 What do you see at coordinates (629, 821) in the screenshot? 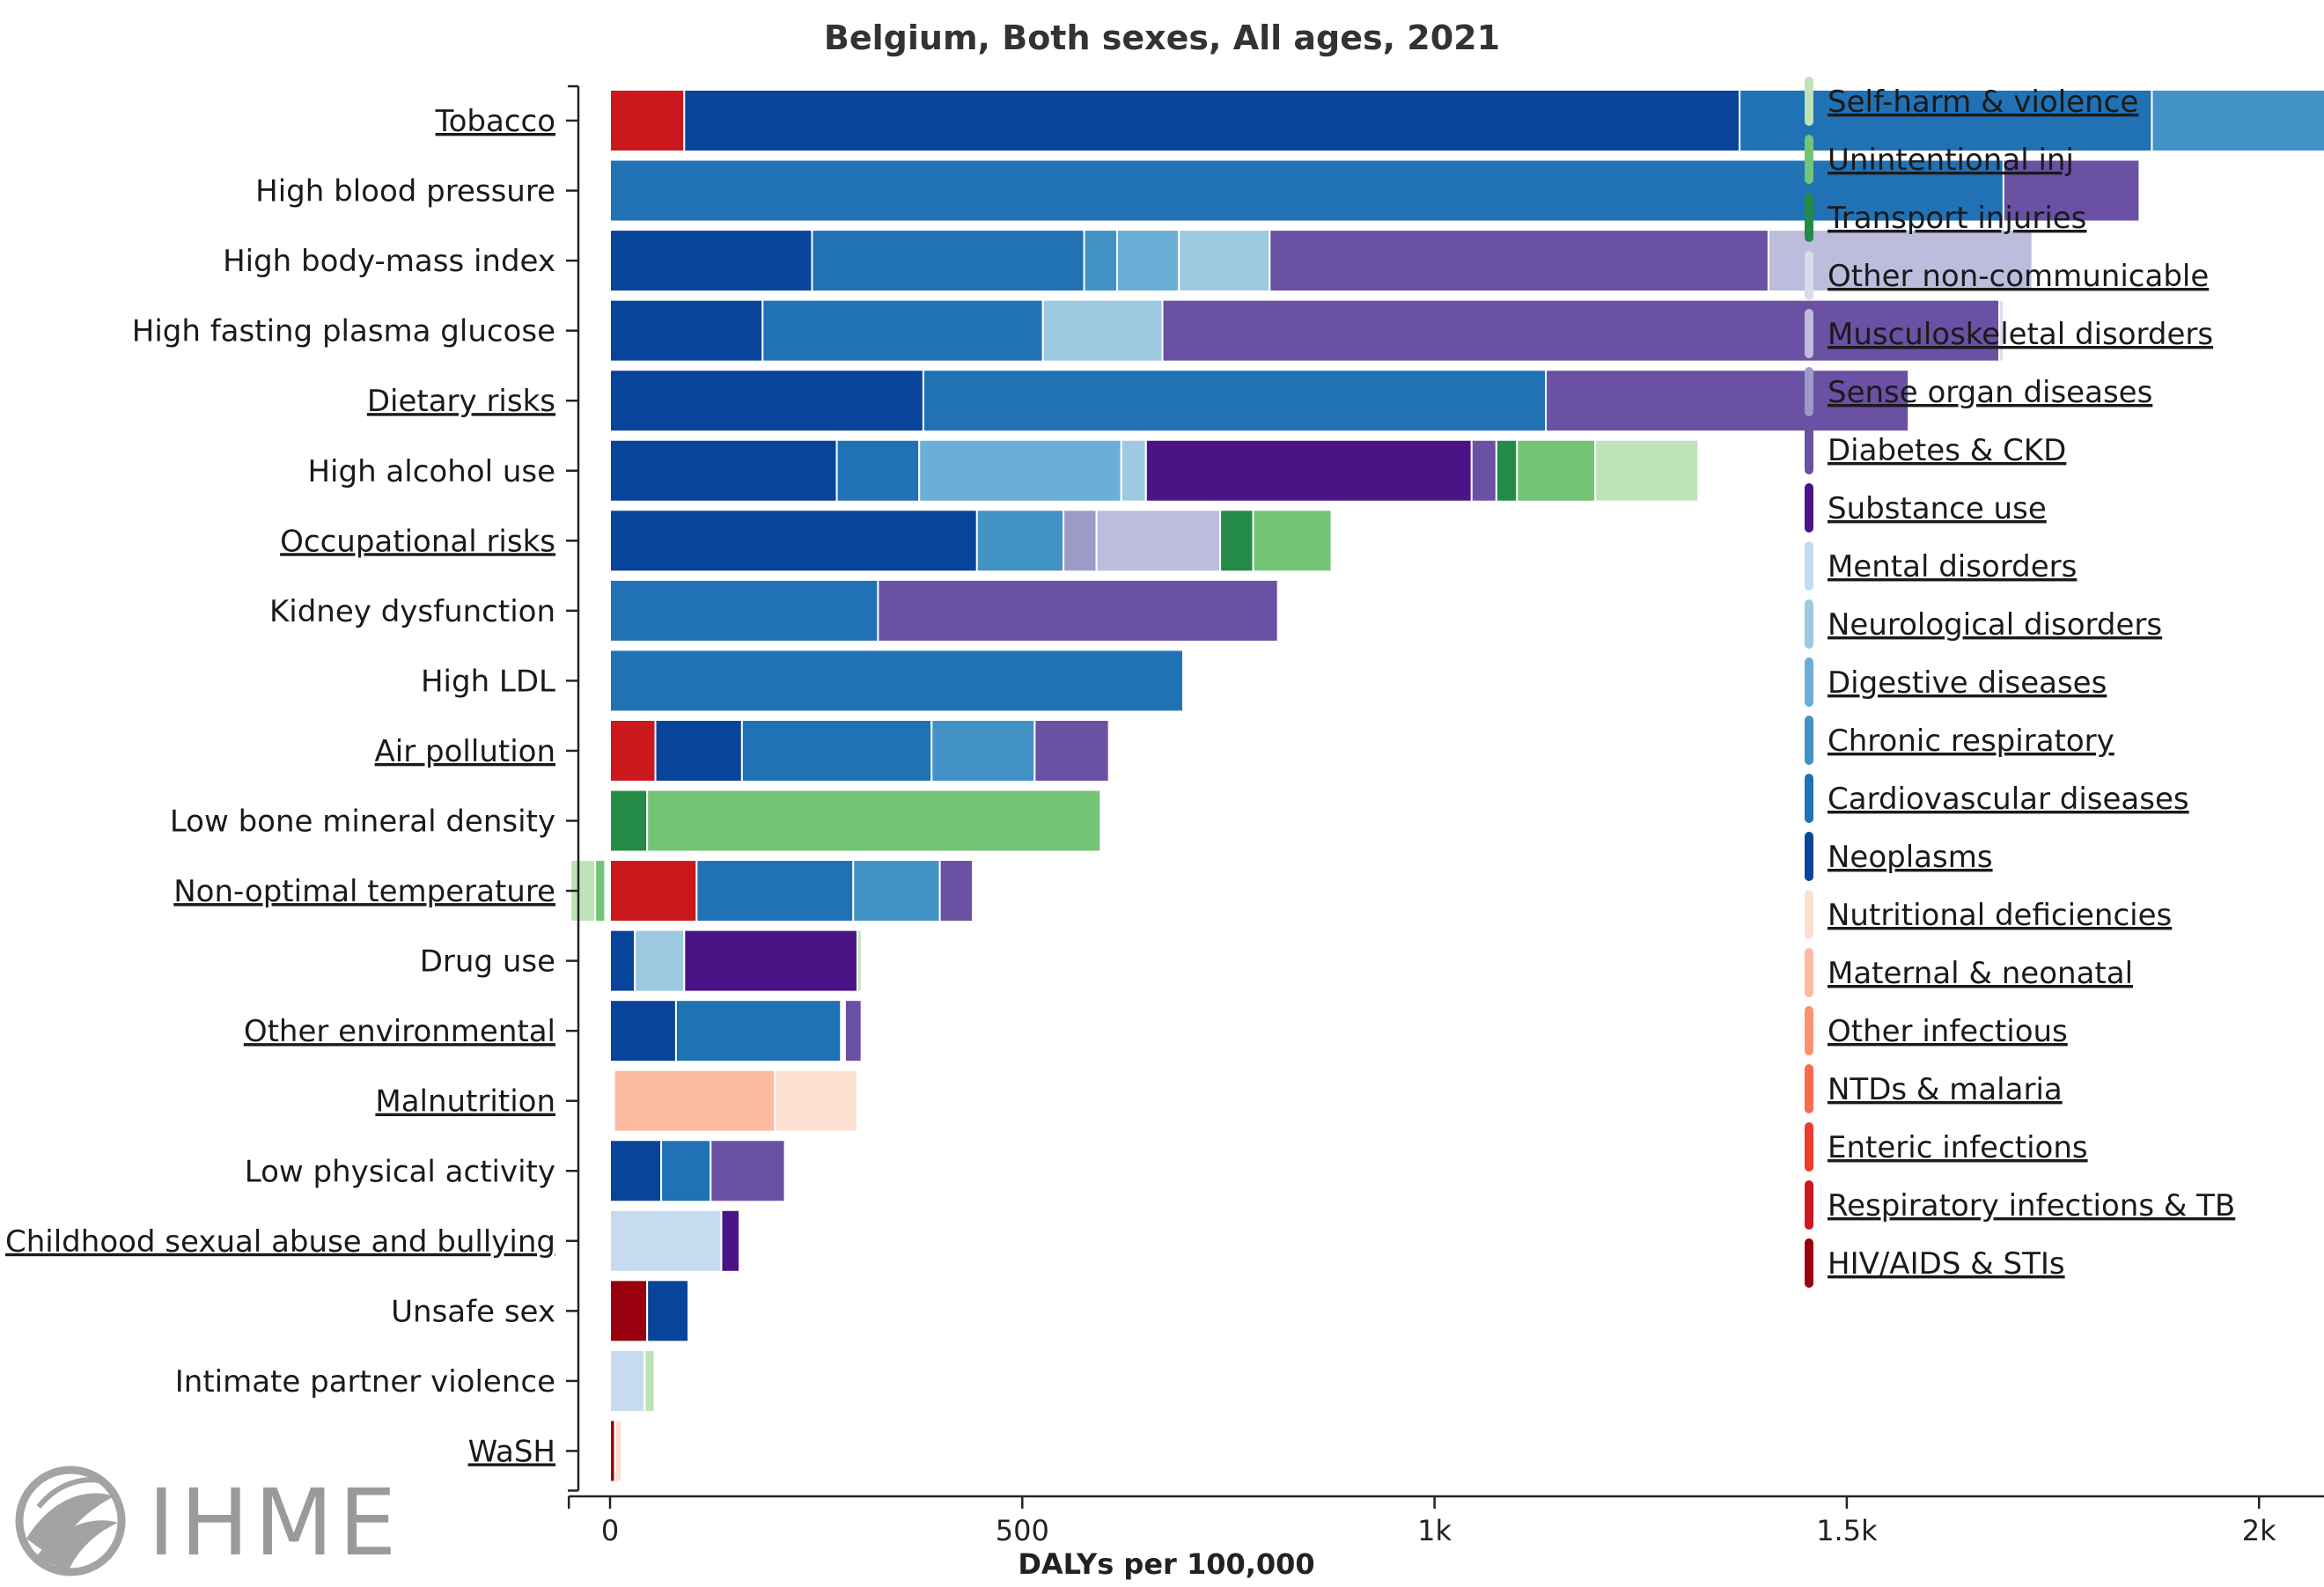
I see `bar-segment-low-bone-mineral-density-transport-injuries` at bounding box center [629, 821].